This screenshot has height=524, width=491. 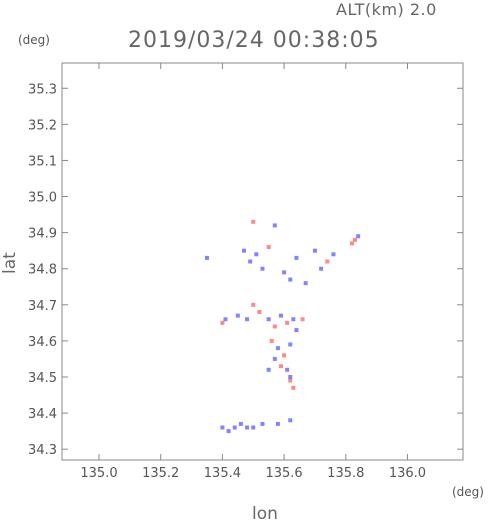 I want to click on y-tick-label: 34.8, so click(x=42, y=270).